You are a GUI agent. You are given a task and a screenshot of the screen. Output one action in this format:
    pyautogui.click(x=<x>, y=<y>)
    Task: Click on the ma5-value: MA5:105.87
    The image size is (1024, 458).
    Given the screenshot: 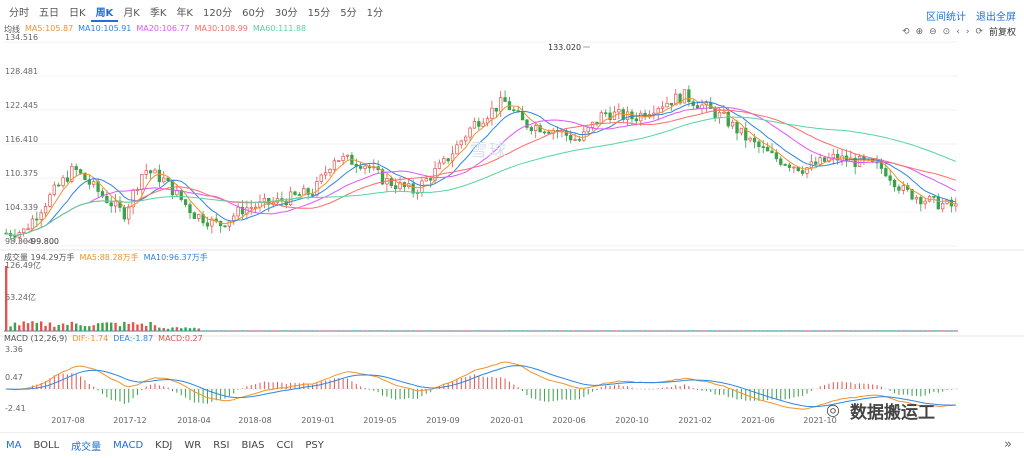 What is the action you would take?
    pyautogui.click(x=49, y=28)
    